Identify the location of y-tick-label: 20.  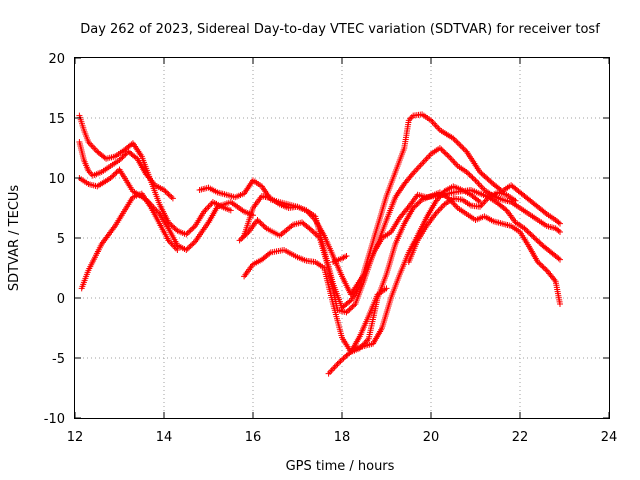
(56, 59).